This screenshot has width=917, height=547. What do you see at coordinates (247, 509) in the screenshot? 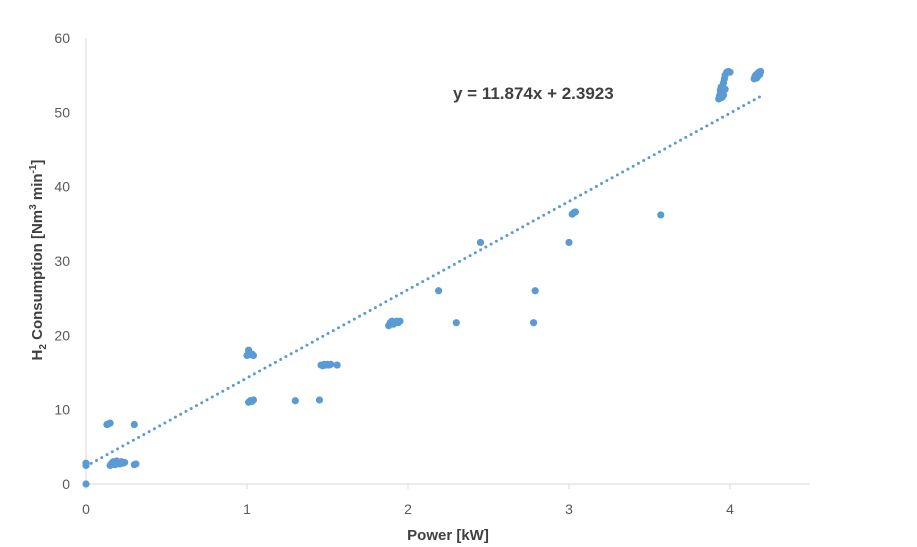
I see `x-tick-label: 1` at bounding box center [247, 509].